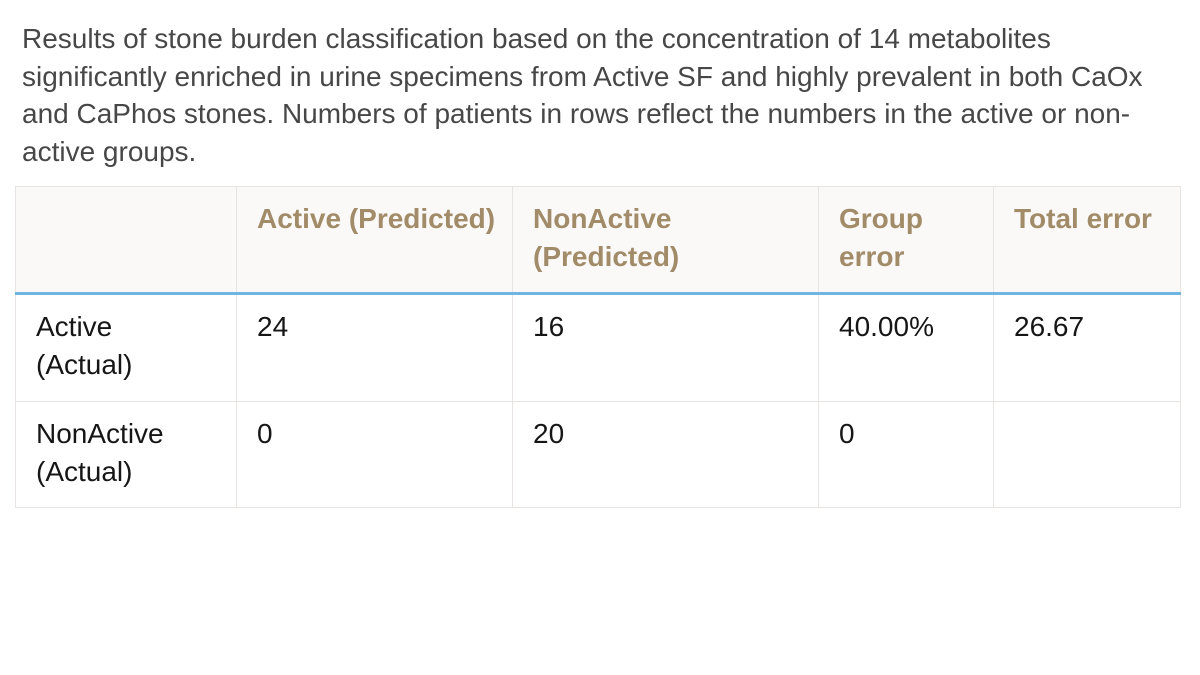 This screenshot has height=675, width=1200. What do you see at coordinates (886, 326) in the screenshot?
I see `cell-value: 40.00%` at bounding box center [886, 326].